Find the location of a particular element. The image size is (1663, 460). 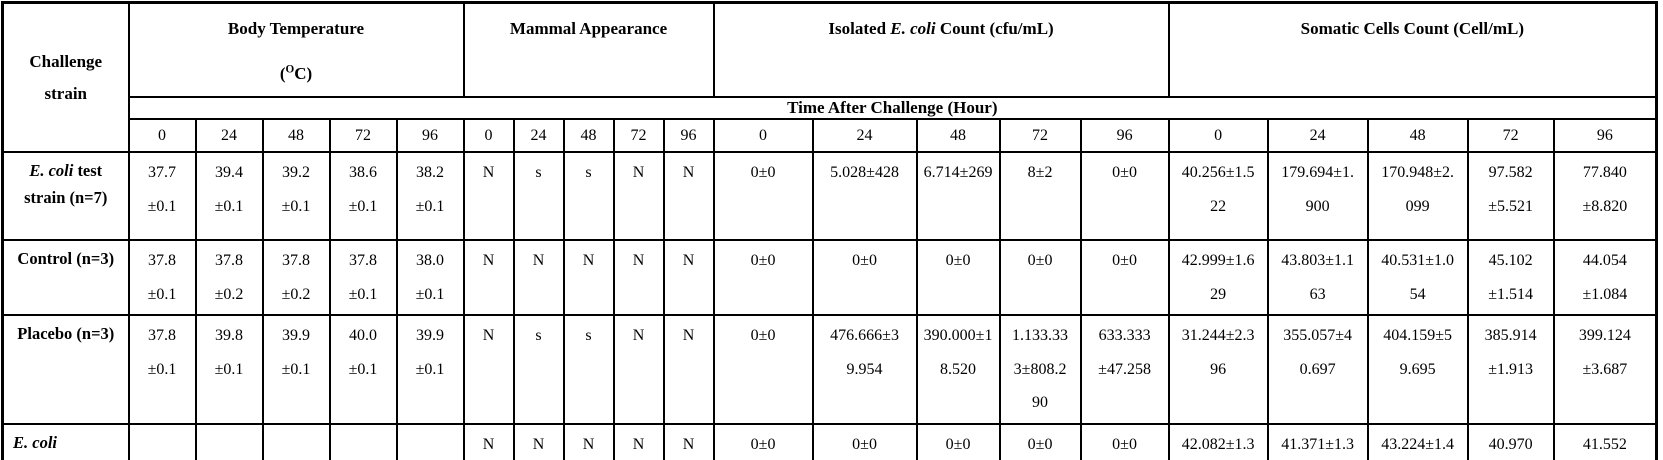

tick-sc-96h: 96 is located at coordinates (1605, 136).